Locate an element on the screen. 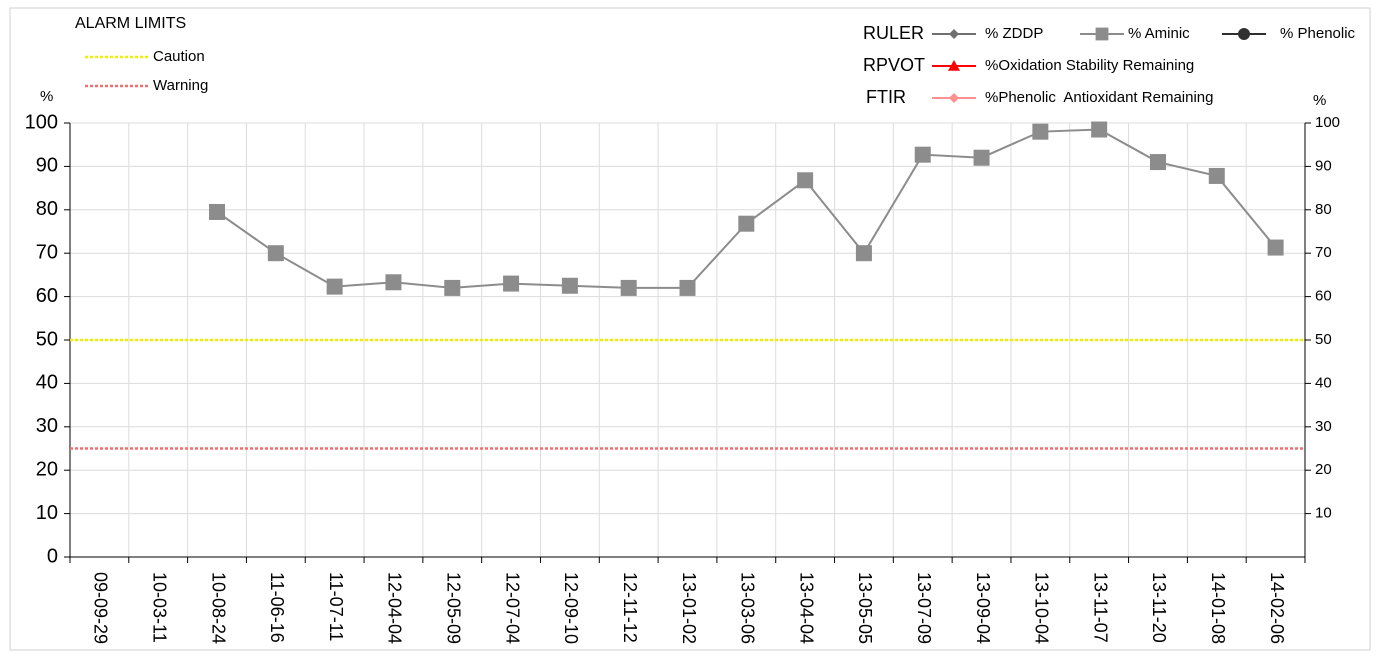  x-tick-label: 13-05-05 is located at coordinates (865, 608).